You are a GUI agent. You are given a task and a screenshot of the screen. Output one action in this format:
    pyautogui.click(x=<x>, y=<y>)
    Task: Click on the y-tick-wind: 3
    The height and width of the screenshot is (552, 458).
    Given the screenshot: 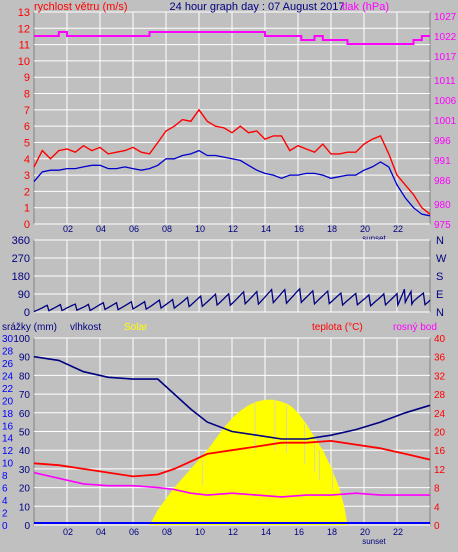 What is the action you would take?
    pyautogui.click(x=27, y=176)
    